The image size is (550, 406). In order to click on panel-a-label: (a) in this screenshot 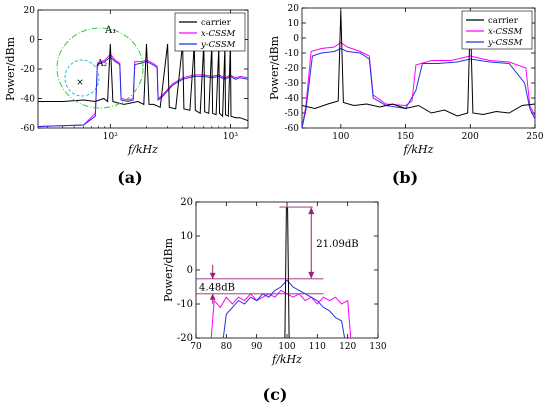, I will do `click(130, 177)`.